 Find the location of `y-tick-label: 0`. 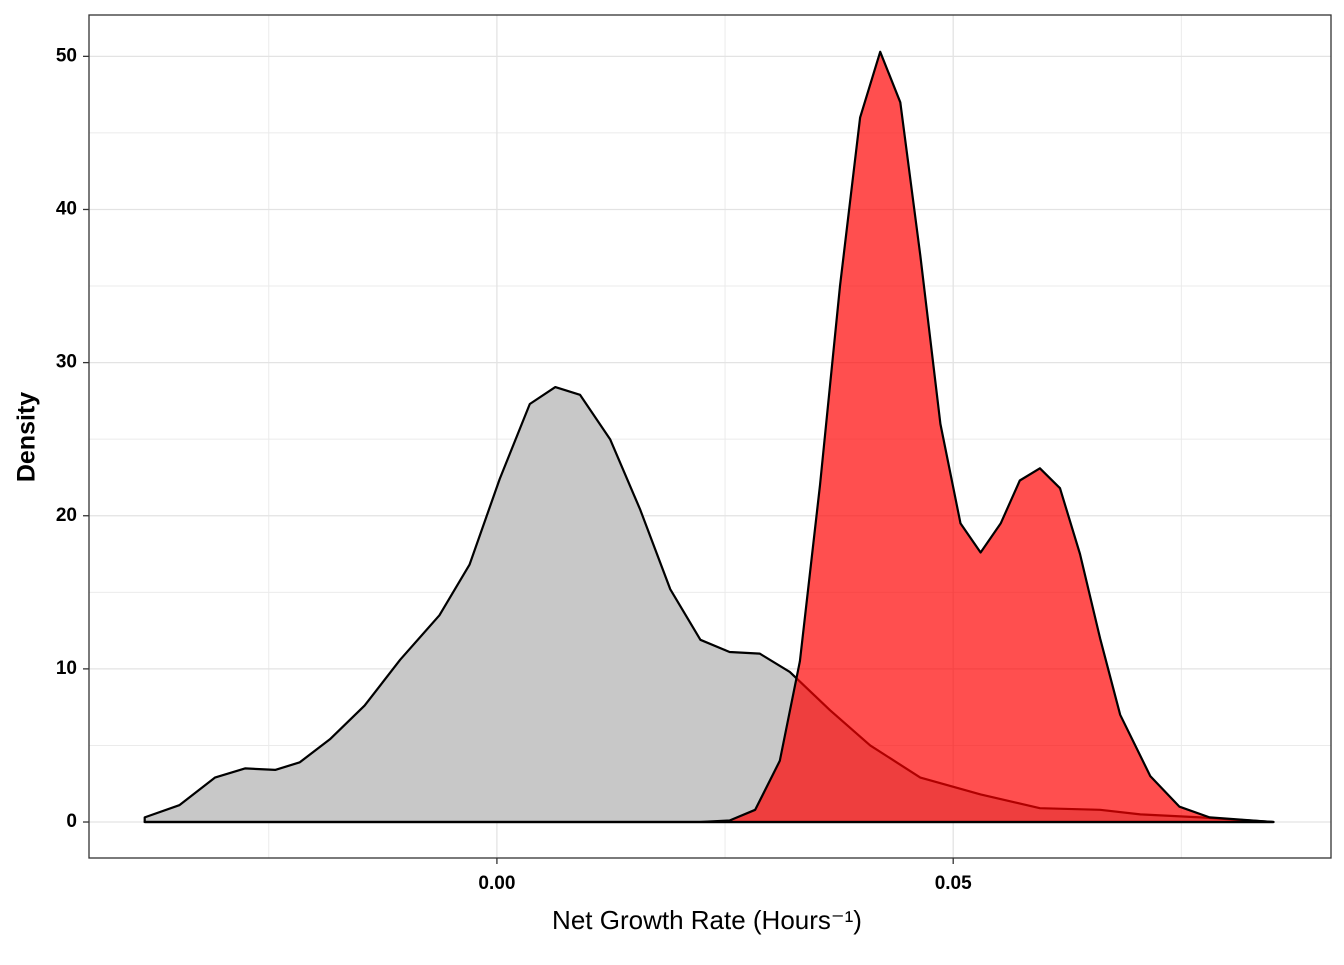

y-tick-label: 0 is located at coordinates (71, 821).